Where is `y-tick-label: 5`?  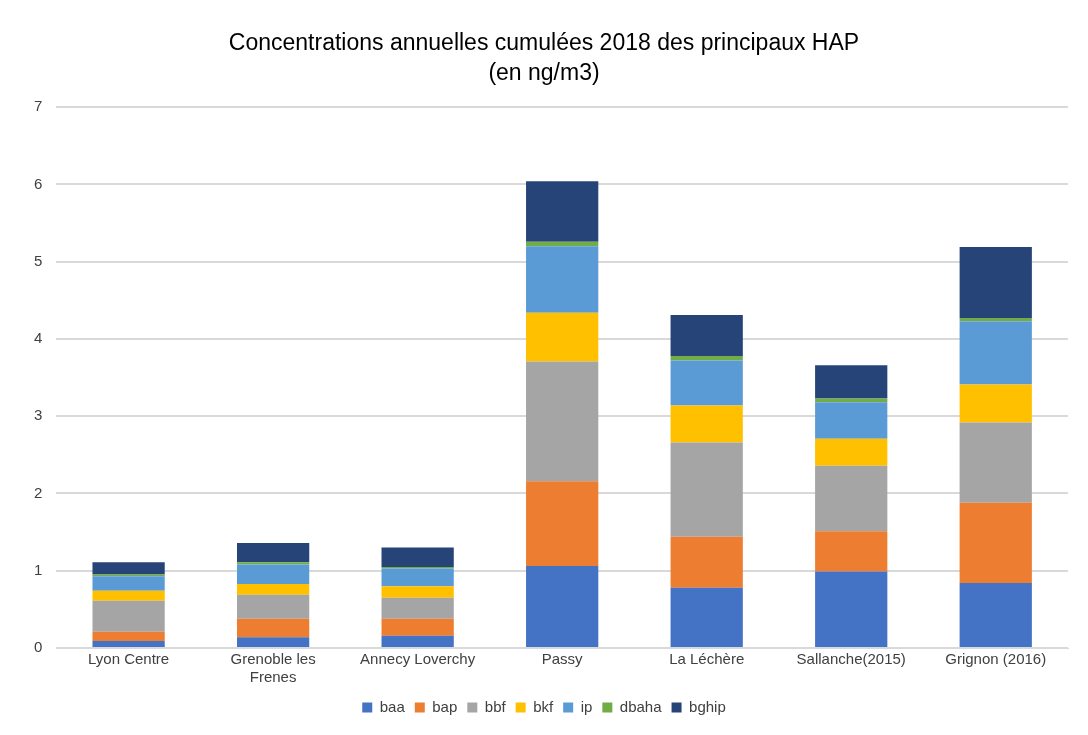
y-tick-label: 5 is located at coordinates (38, 260).